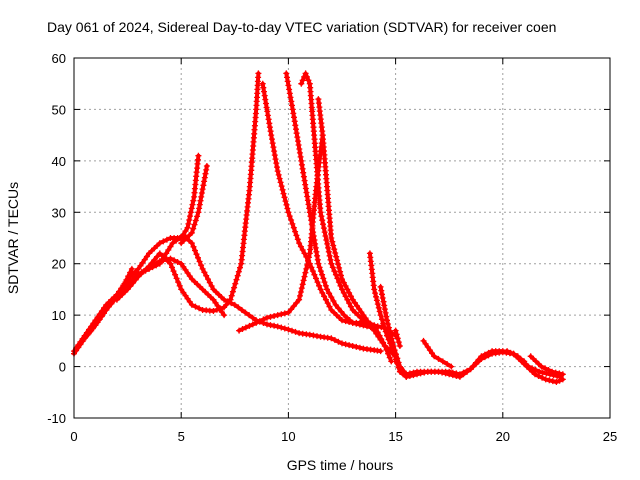 Image resolution: width=640 pixels, height=480 pixels. I want to click on y-axis-title: SDTVAR / TECUs, so click(13, 238).